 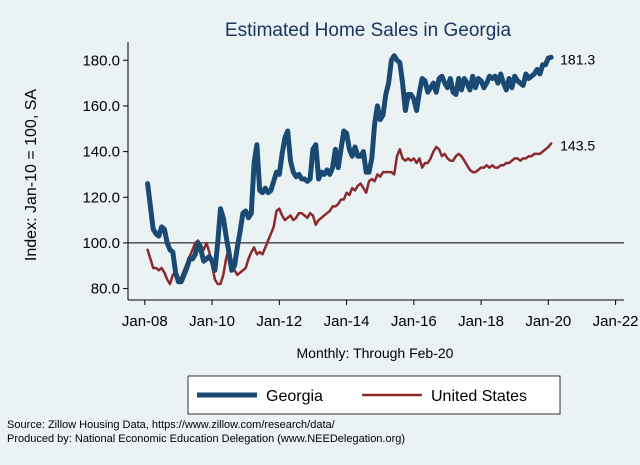 What do you see at coordinates (279, 321) in the screenshot?
I see `x-tick-label: Jan-12` at bounding box center [279, 321].